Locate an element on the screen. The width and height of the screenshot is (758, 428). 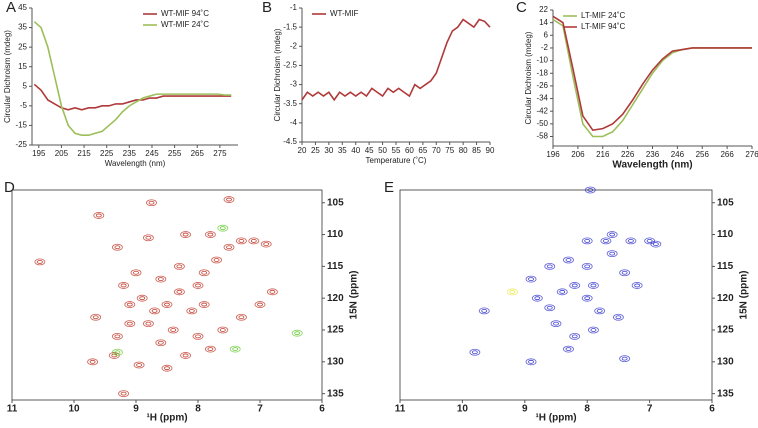
x-tick-label: 7 is located at coordinates (260, 409).